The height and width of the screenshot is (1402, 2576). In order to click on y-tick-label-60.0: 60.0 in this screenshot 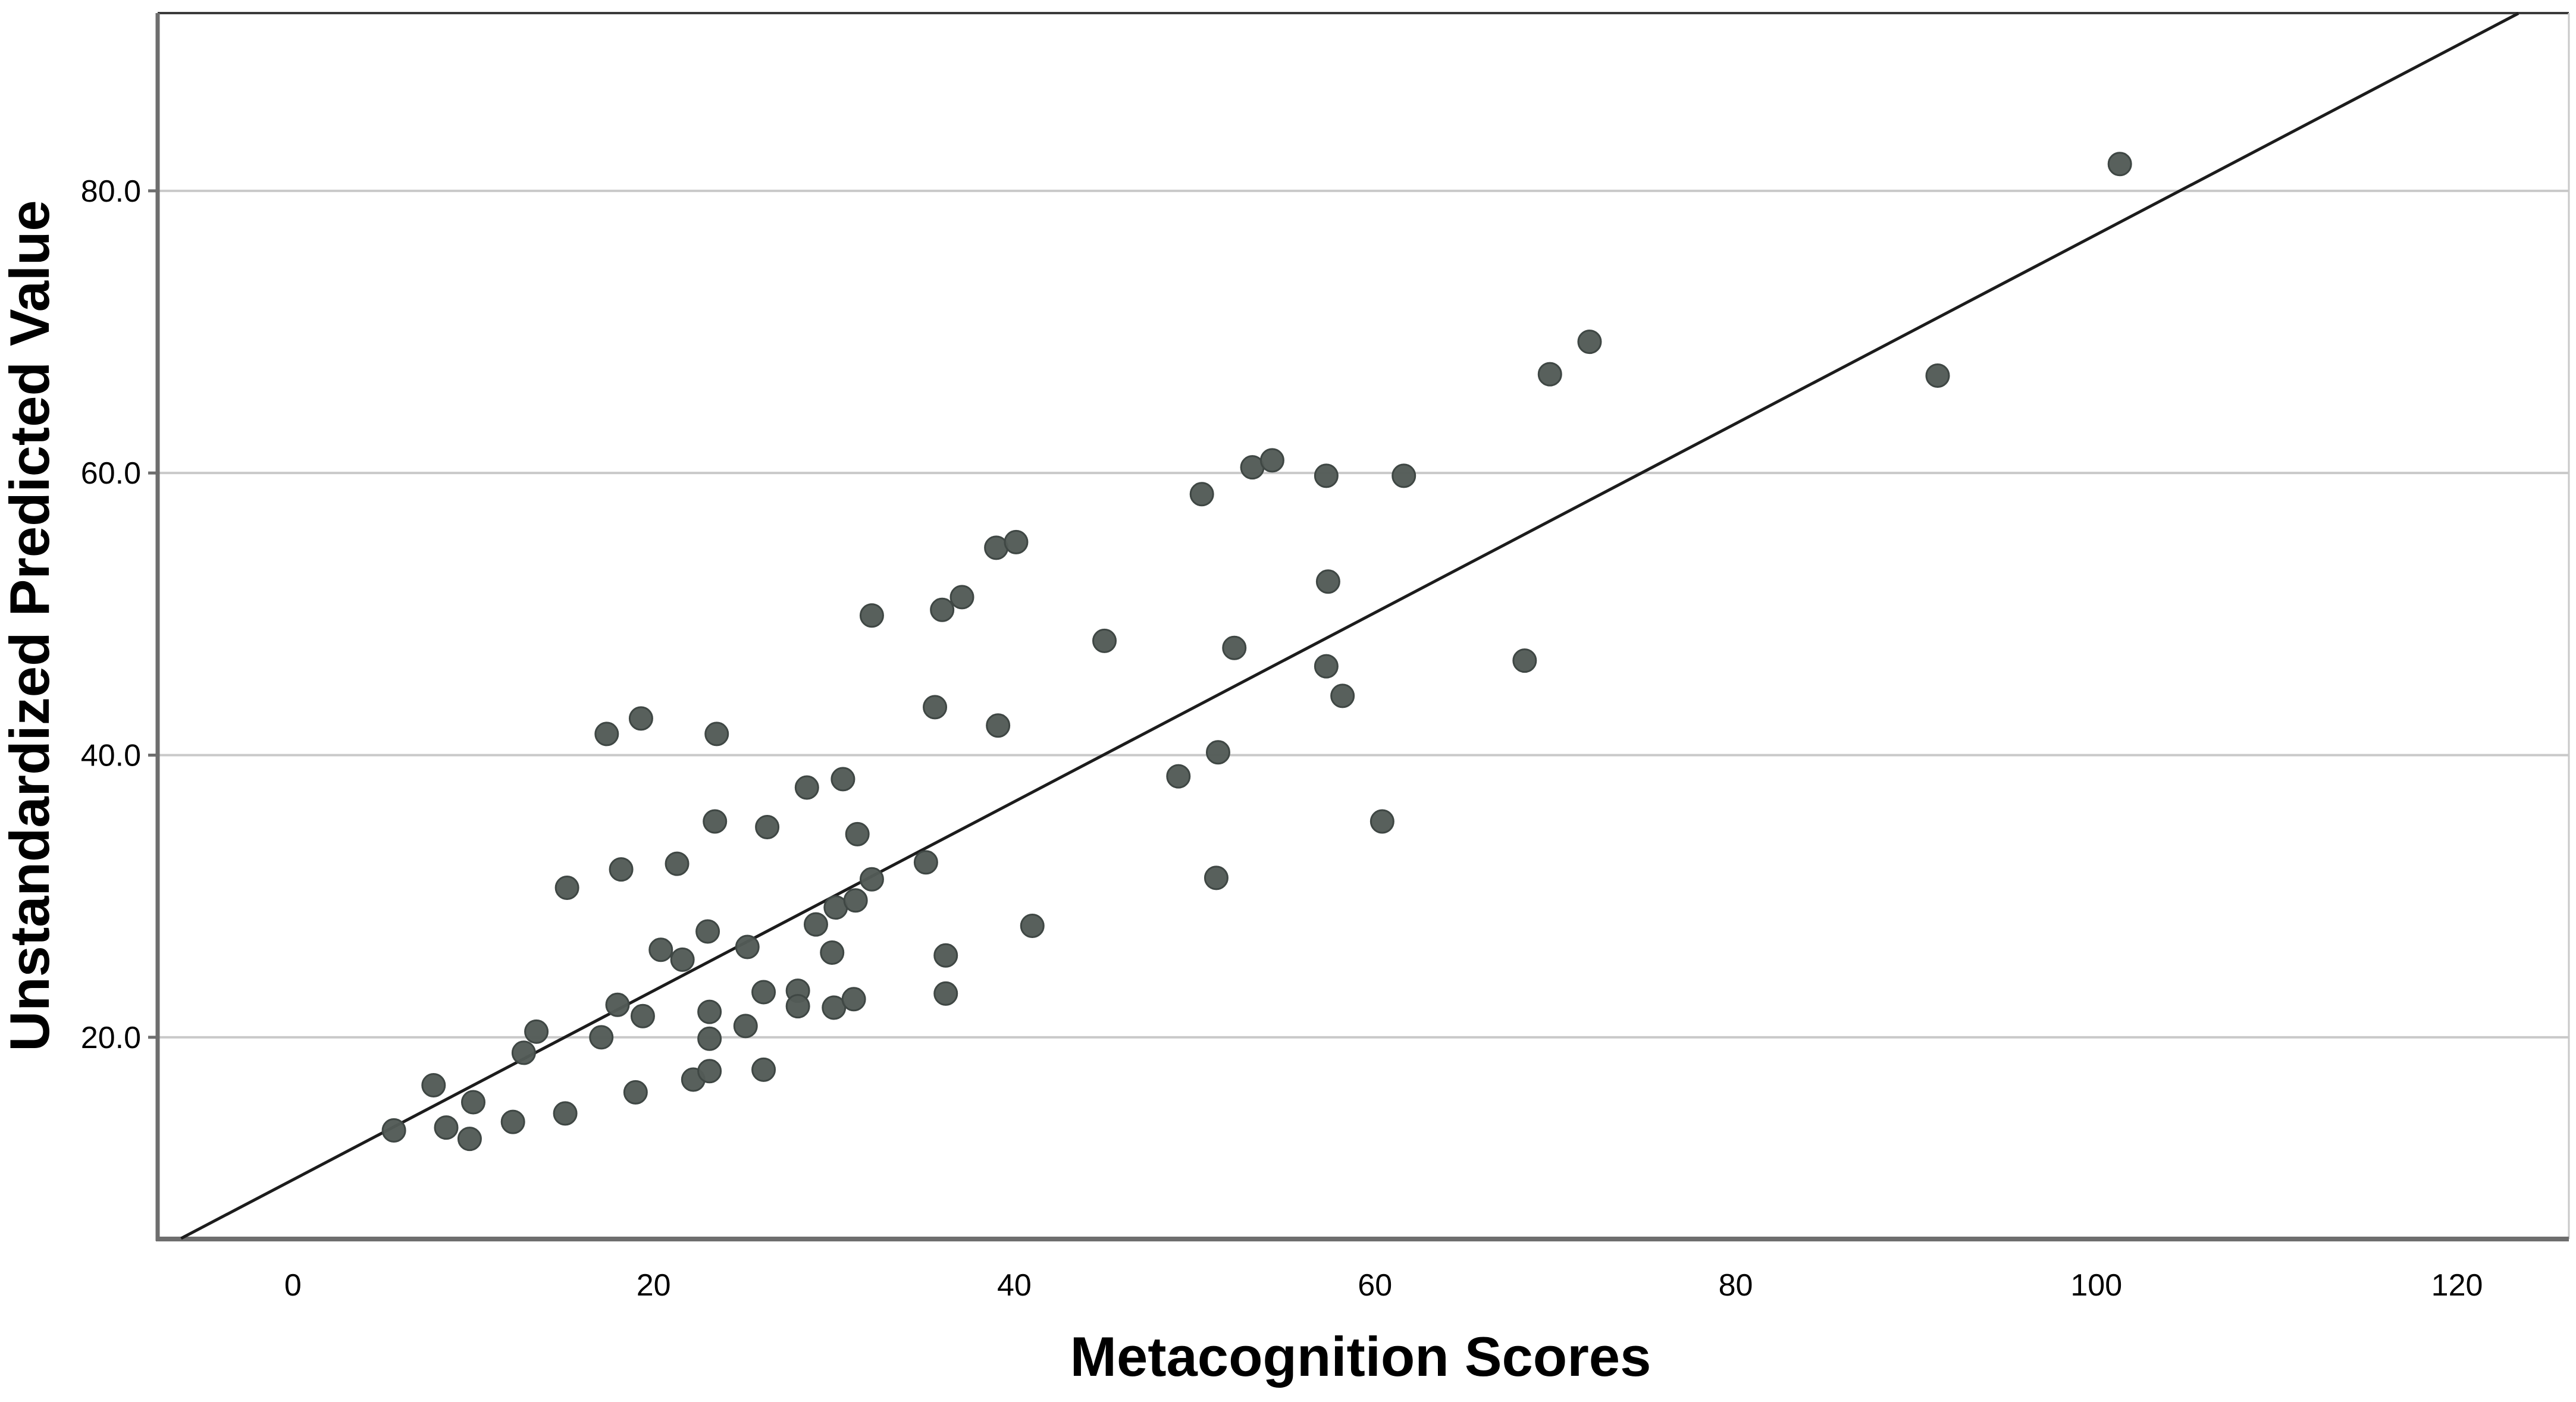, I will do `click(111, 473)`.